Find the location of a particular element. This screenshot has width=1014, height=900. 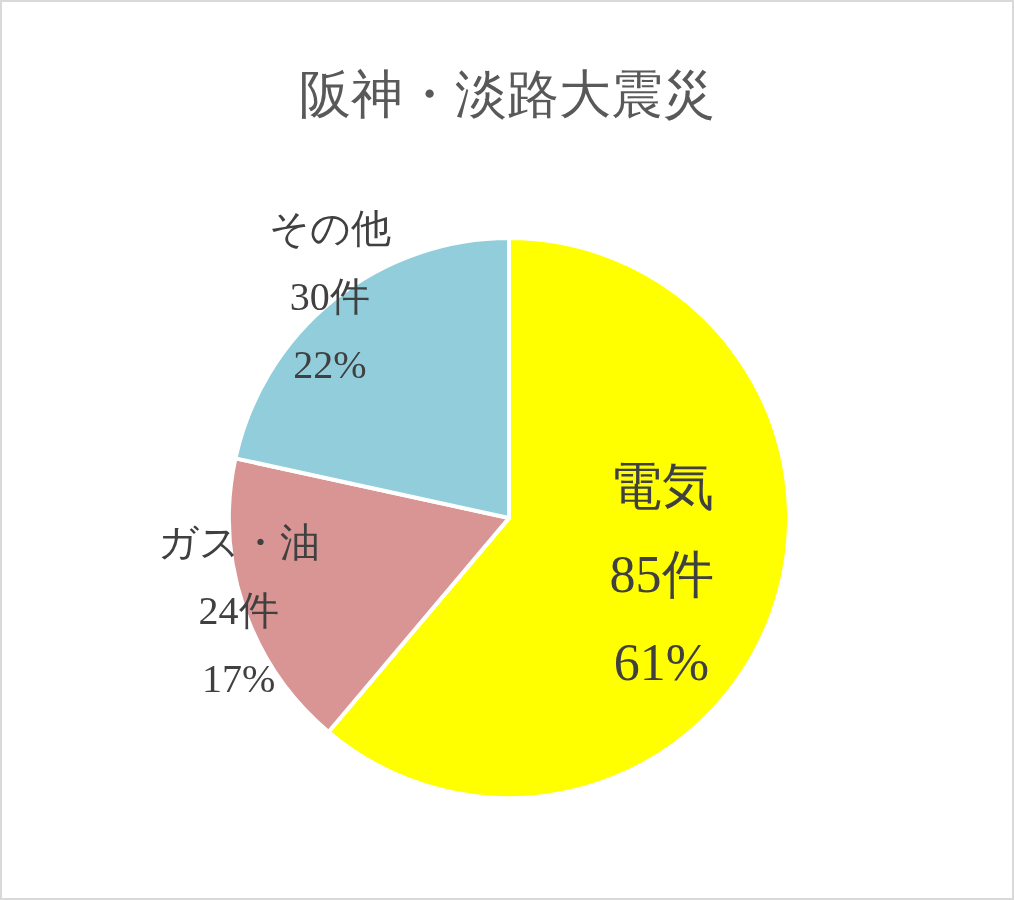

chart-title: 阪神・淡路大震災 is located at coordinates (507, 94).